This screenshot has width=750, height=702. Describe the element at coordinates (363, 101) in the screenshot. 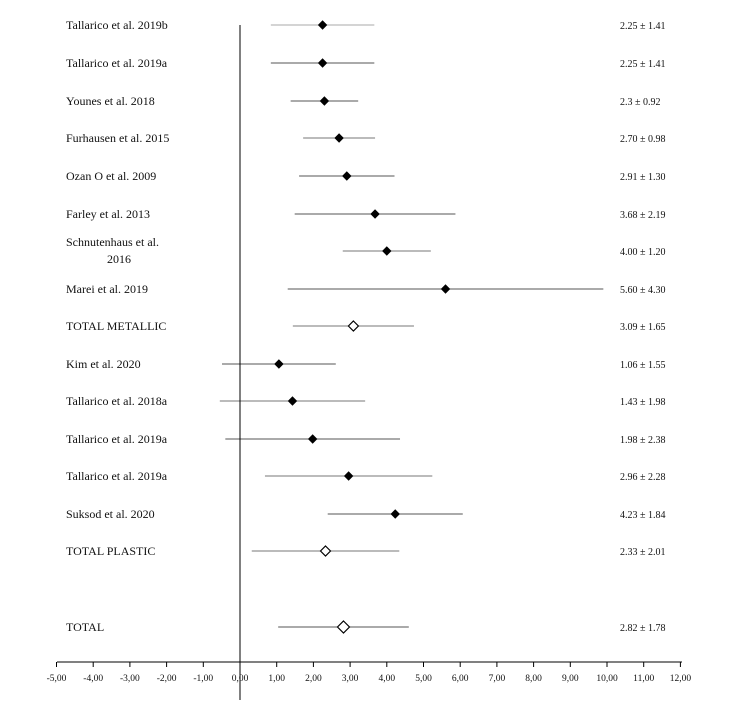

I see `forest-row: Younes et al. 2018 2.3 ± 0.92` at that location.